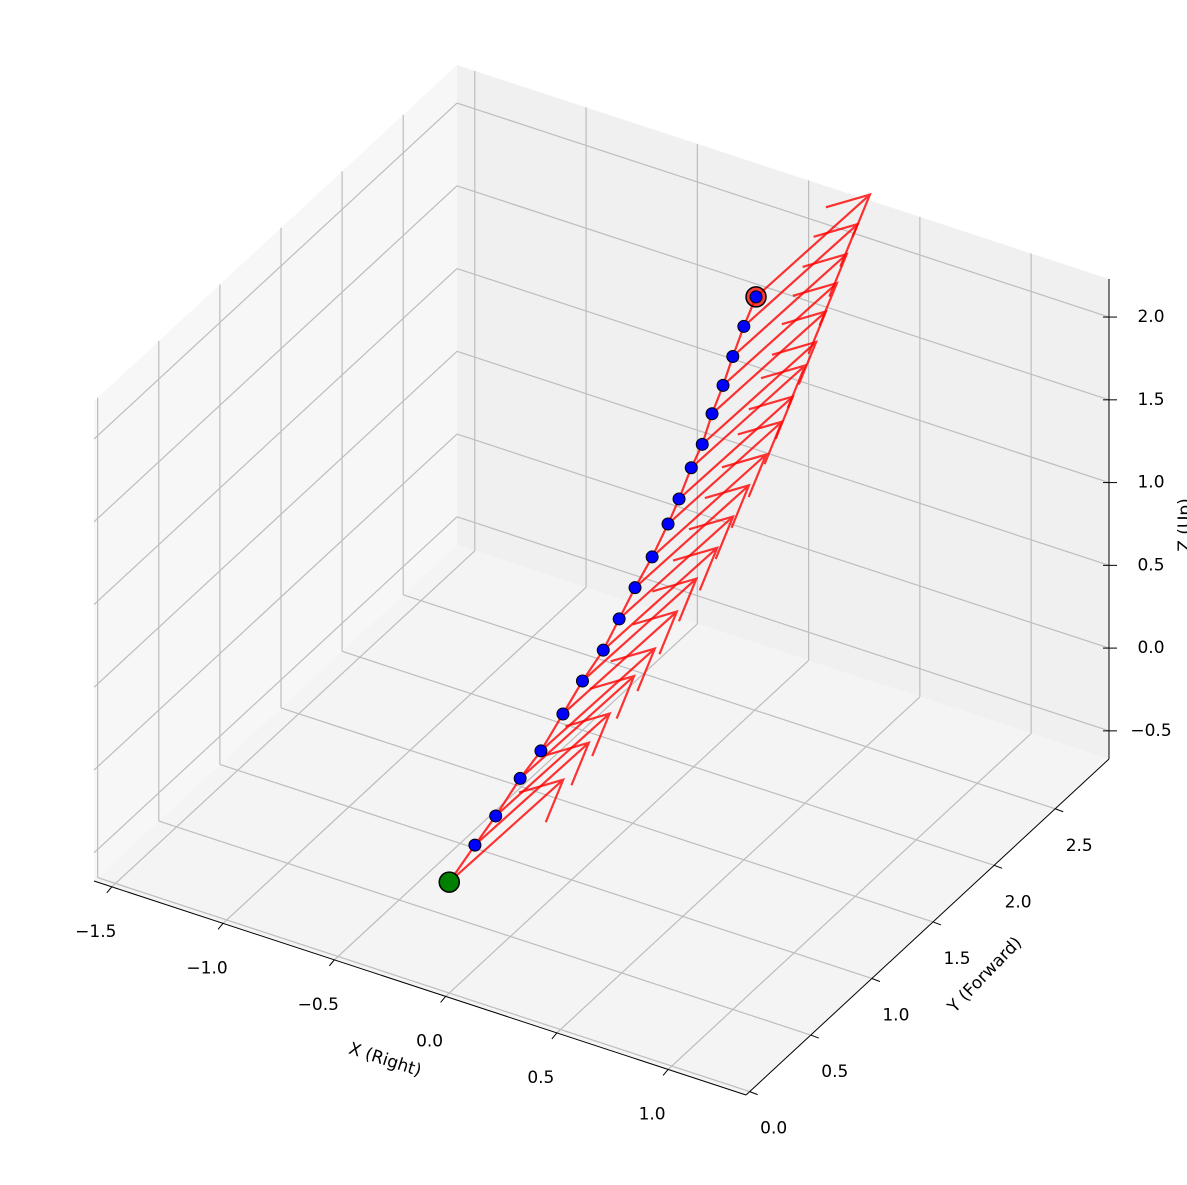  I want to click on y-tick-label: 1.5, so click(956, 959).